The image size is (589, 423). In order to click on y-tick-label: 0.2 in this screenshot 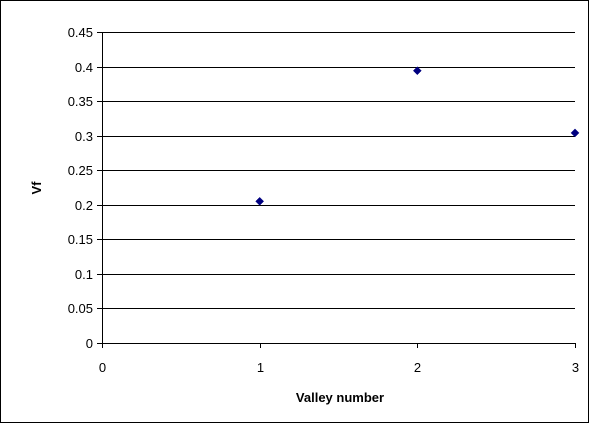, I will do `click(84, 205)`.